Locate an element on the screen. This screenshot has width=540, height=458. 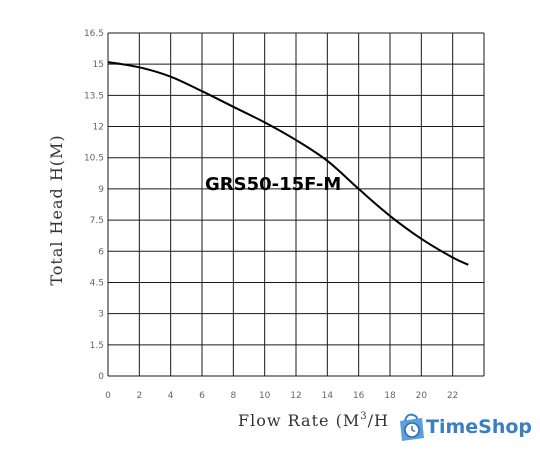
clock-bag-icon is located at coordinates (412, 427).